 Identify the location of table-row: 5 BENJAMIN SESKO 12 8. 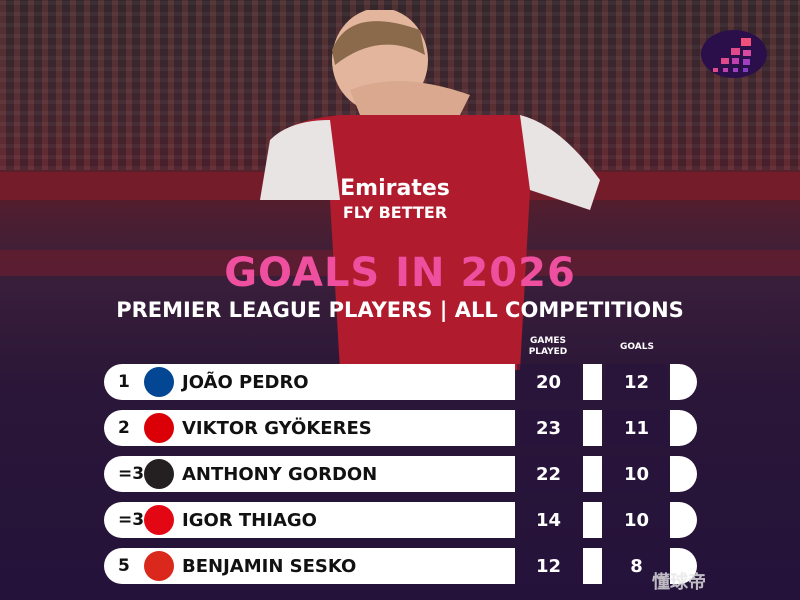
(404, 566).